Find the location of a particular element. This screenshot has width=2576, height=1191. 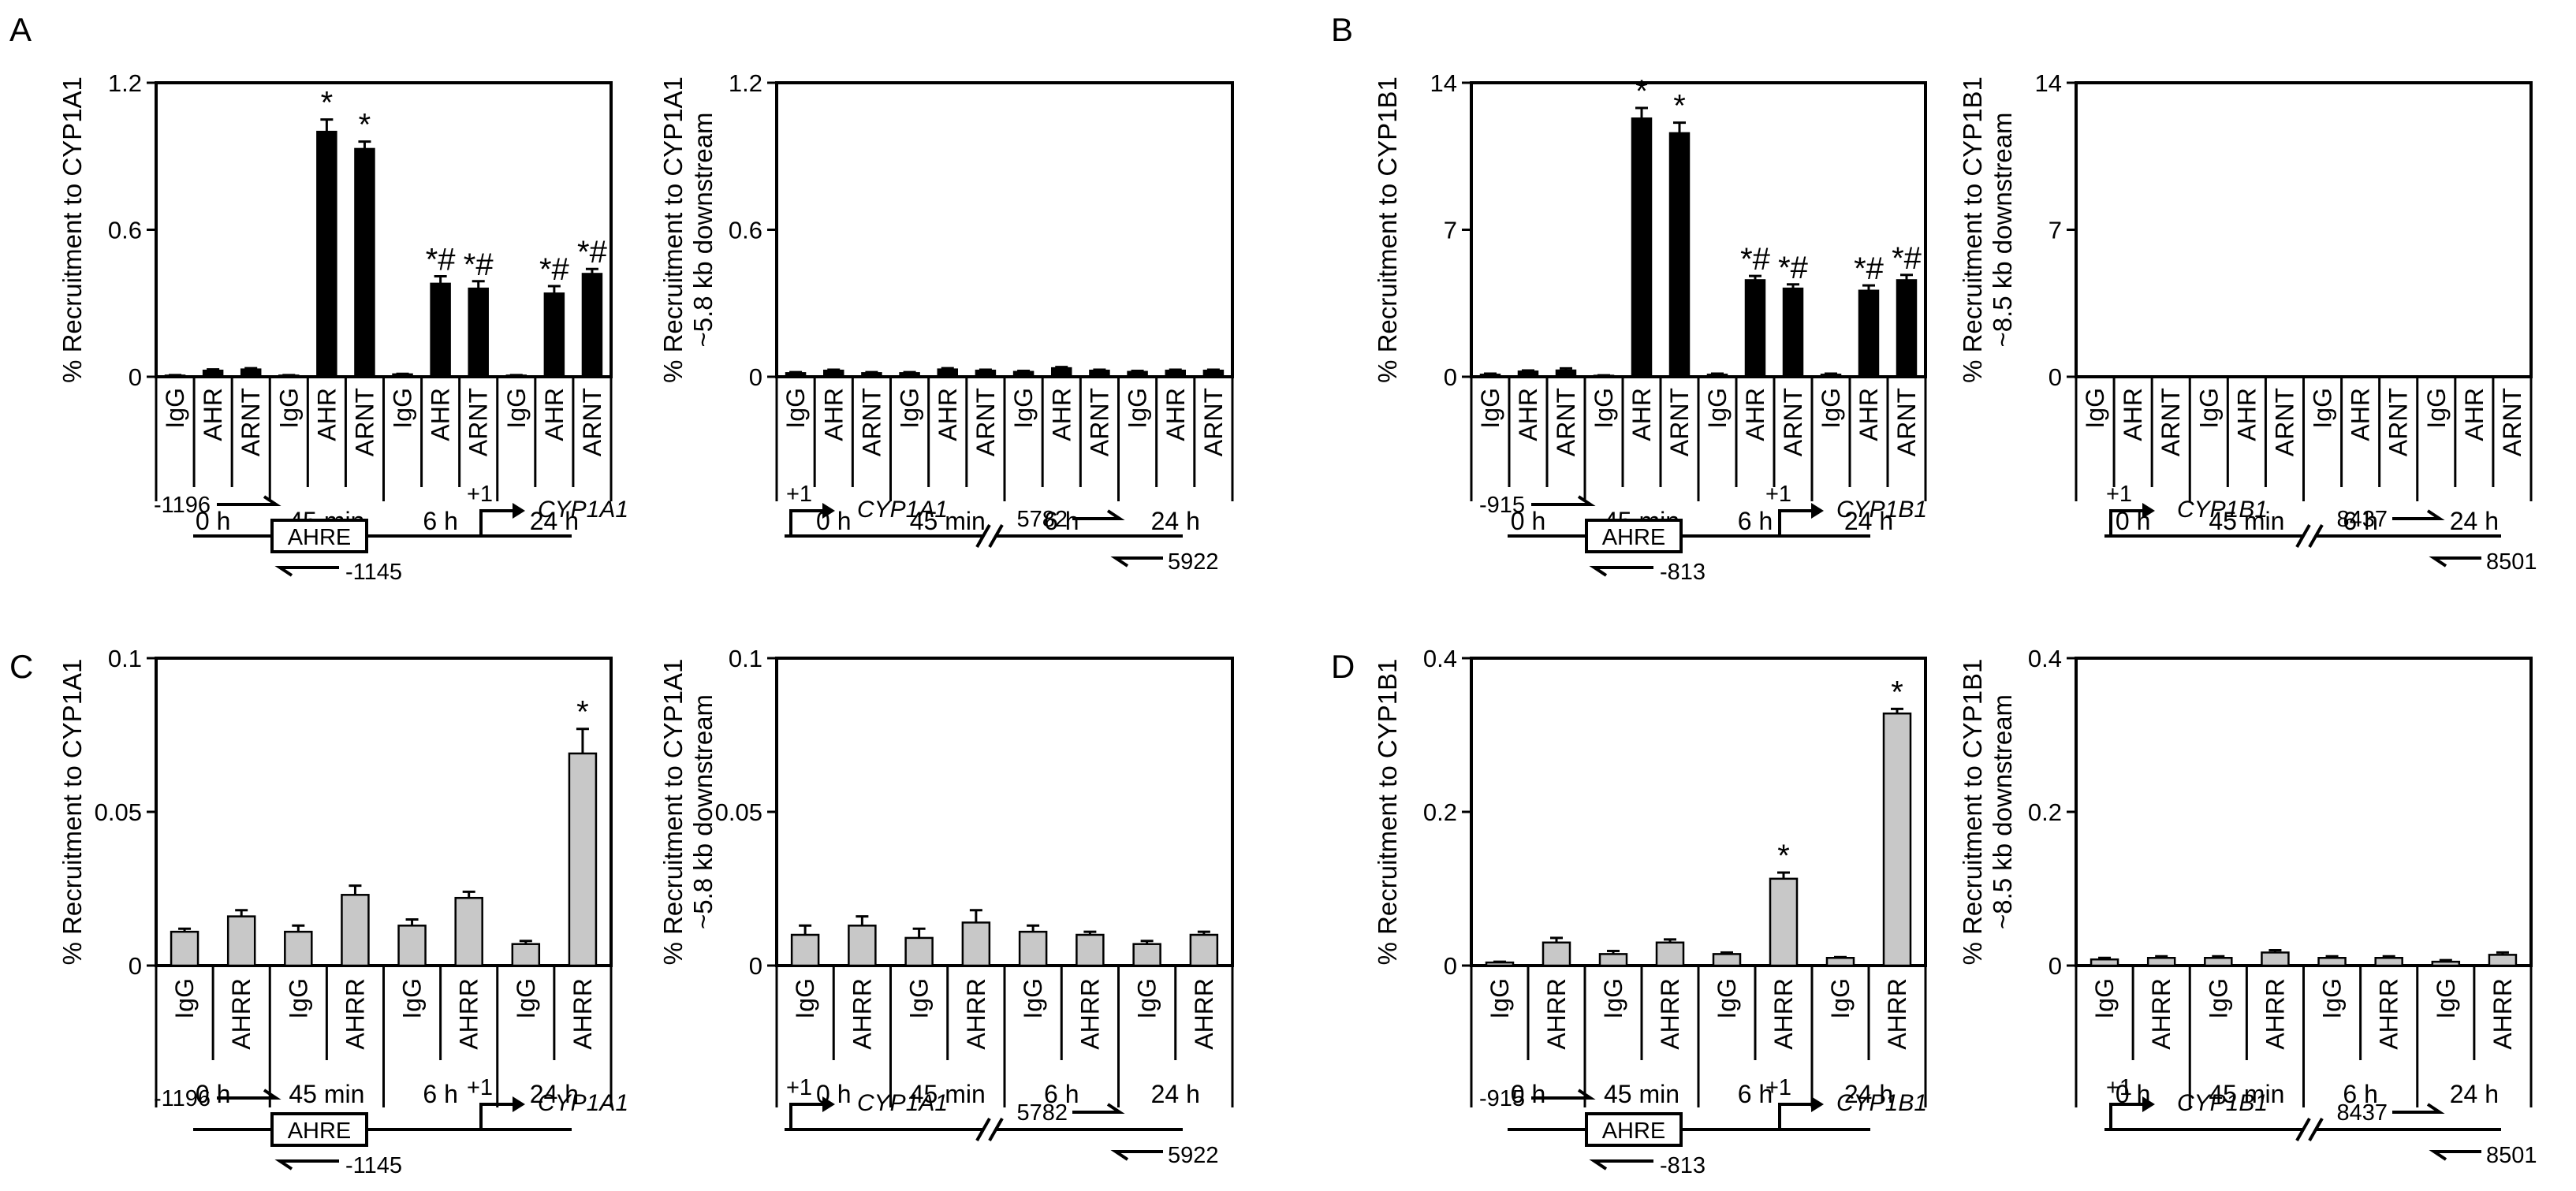

panel-letter-d: D is located at coordinates (1343, 667).